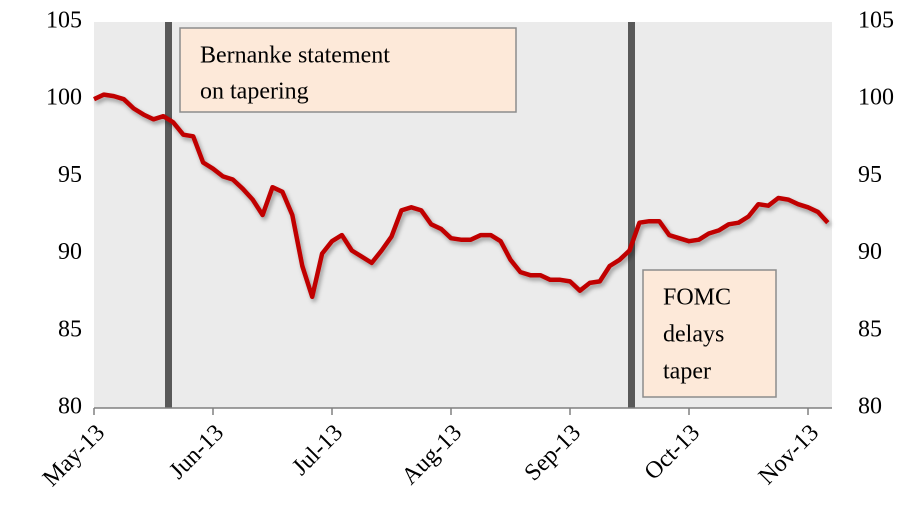  What do you see at coordinates (74, 456) in the screenshot?
I see `x-tick-label: May-13` at bounding box center [74, 456].